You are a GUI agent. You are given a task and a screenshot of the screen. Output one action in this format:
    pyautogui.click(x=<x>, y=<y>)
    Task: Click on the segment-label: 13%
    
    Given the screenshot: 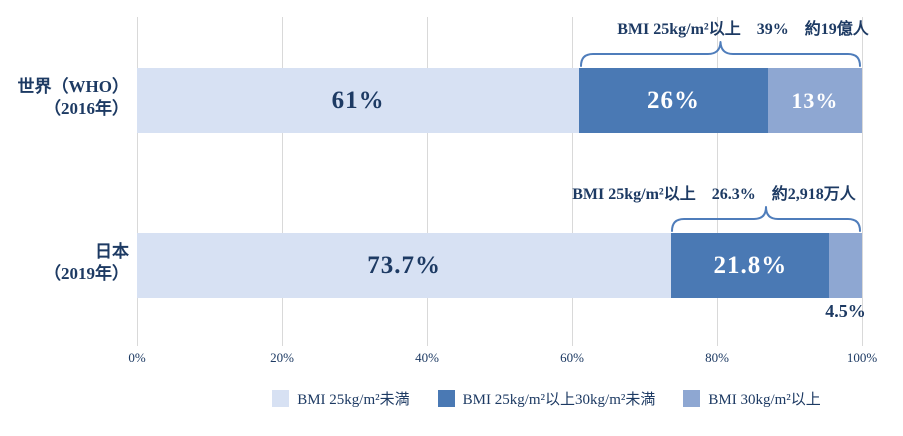 What is the action you would take?
    pyautogui.click(x=815, y=100)
    